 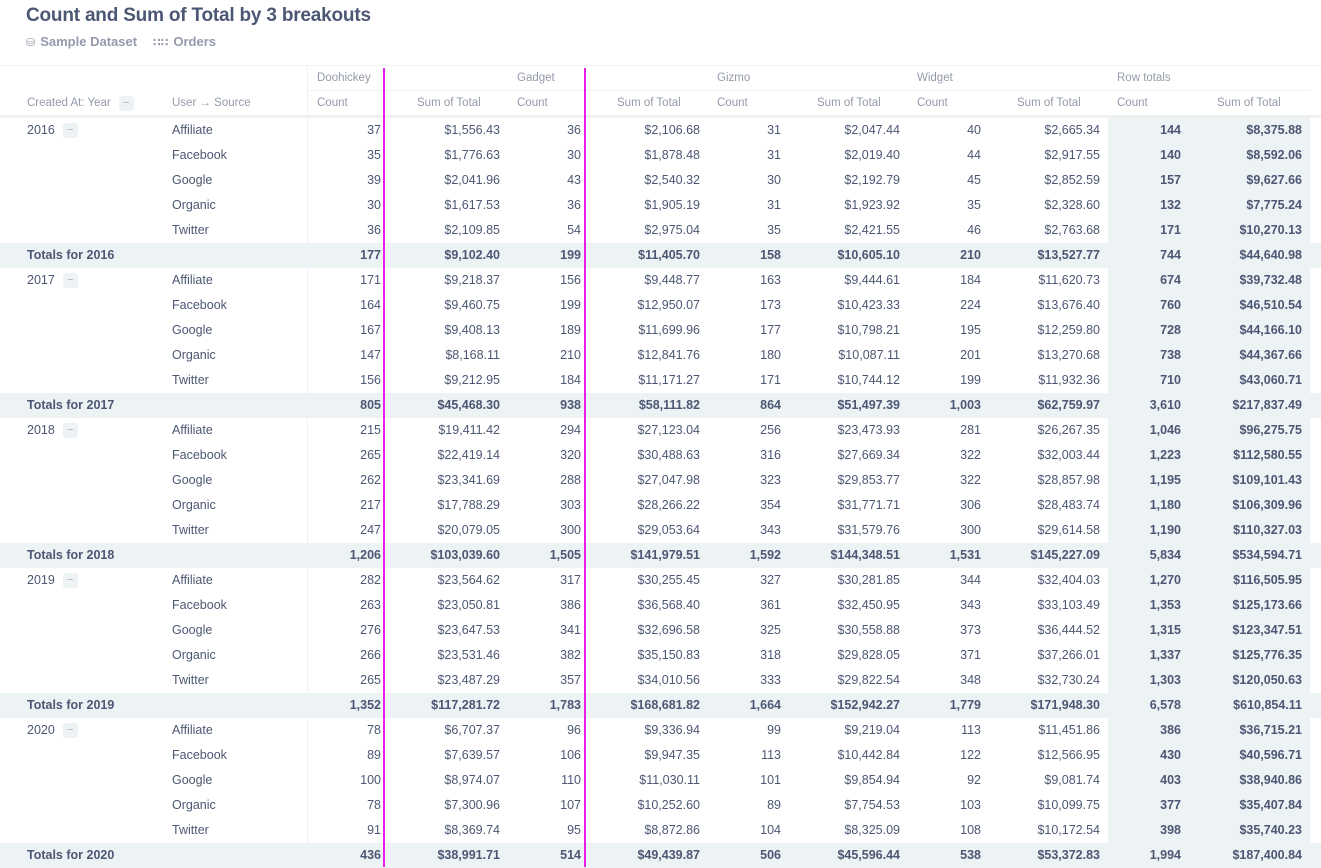 What do you see at coordinates (80, 103) in the screenshot?
I see `row-header-year: Created At: Year −` at bounding box center [80, 103].